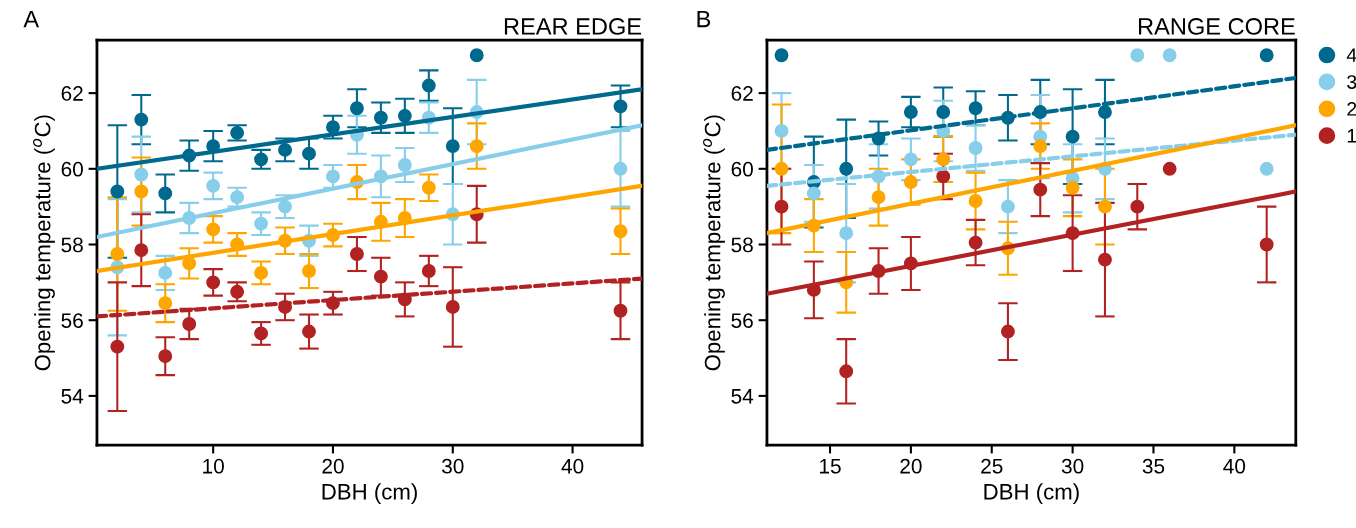 The image size is (1356, 528). What do you see at coordinates (1351, 136) in the screenshot?
I see `legend-label: 1` at bounding box center [1351, 136].